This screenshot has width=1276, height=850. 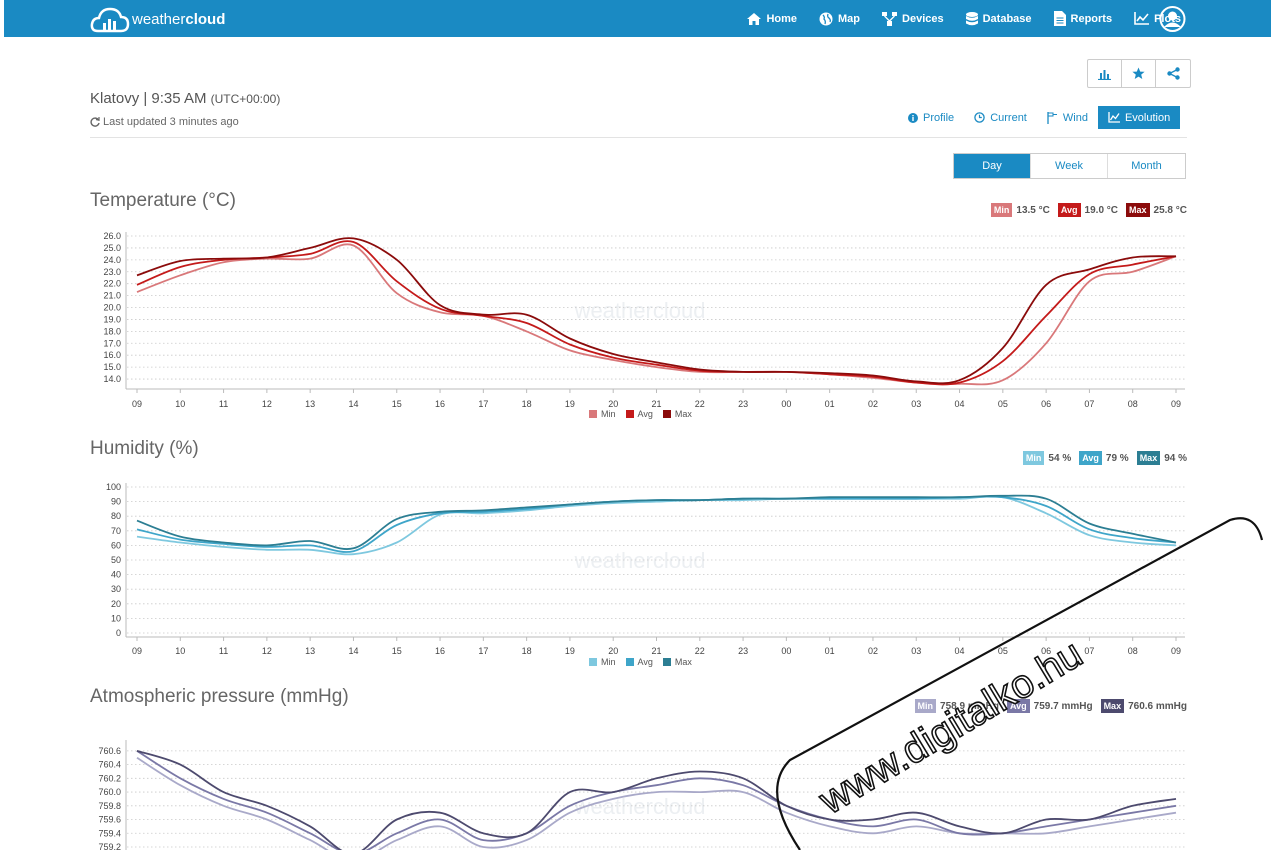 What do you see at coordinates (112, 331) in the screenshot?
I see `y-tick-label: 18.0` at bounding box center [112, 331].